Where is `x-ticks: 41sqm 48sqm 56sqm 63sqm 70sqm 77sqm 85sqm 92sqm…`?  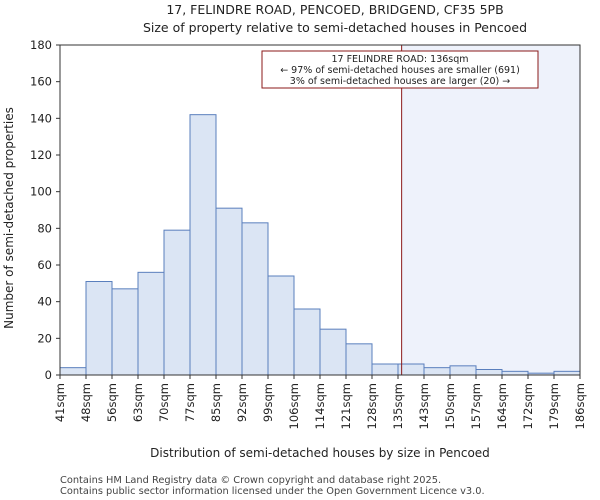
x-ticks: 41sqm 48sqm 56sqm 63sqm 70sqm 77sqm 85sqm 92sqm… is located at coordinates (320, 402).